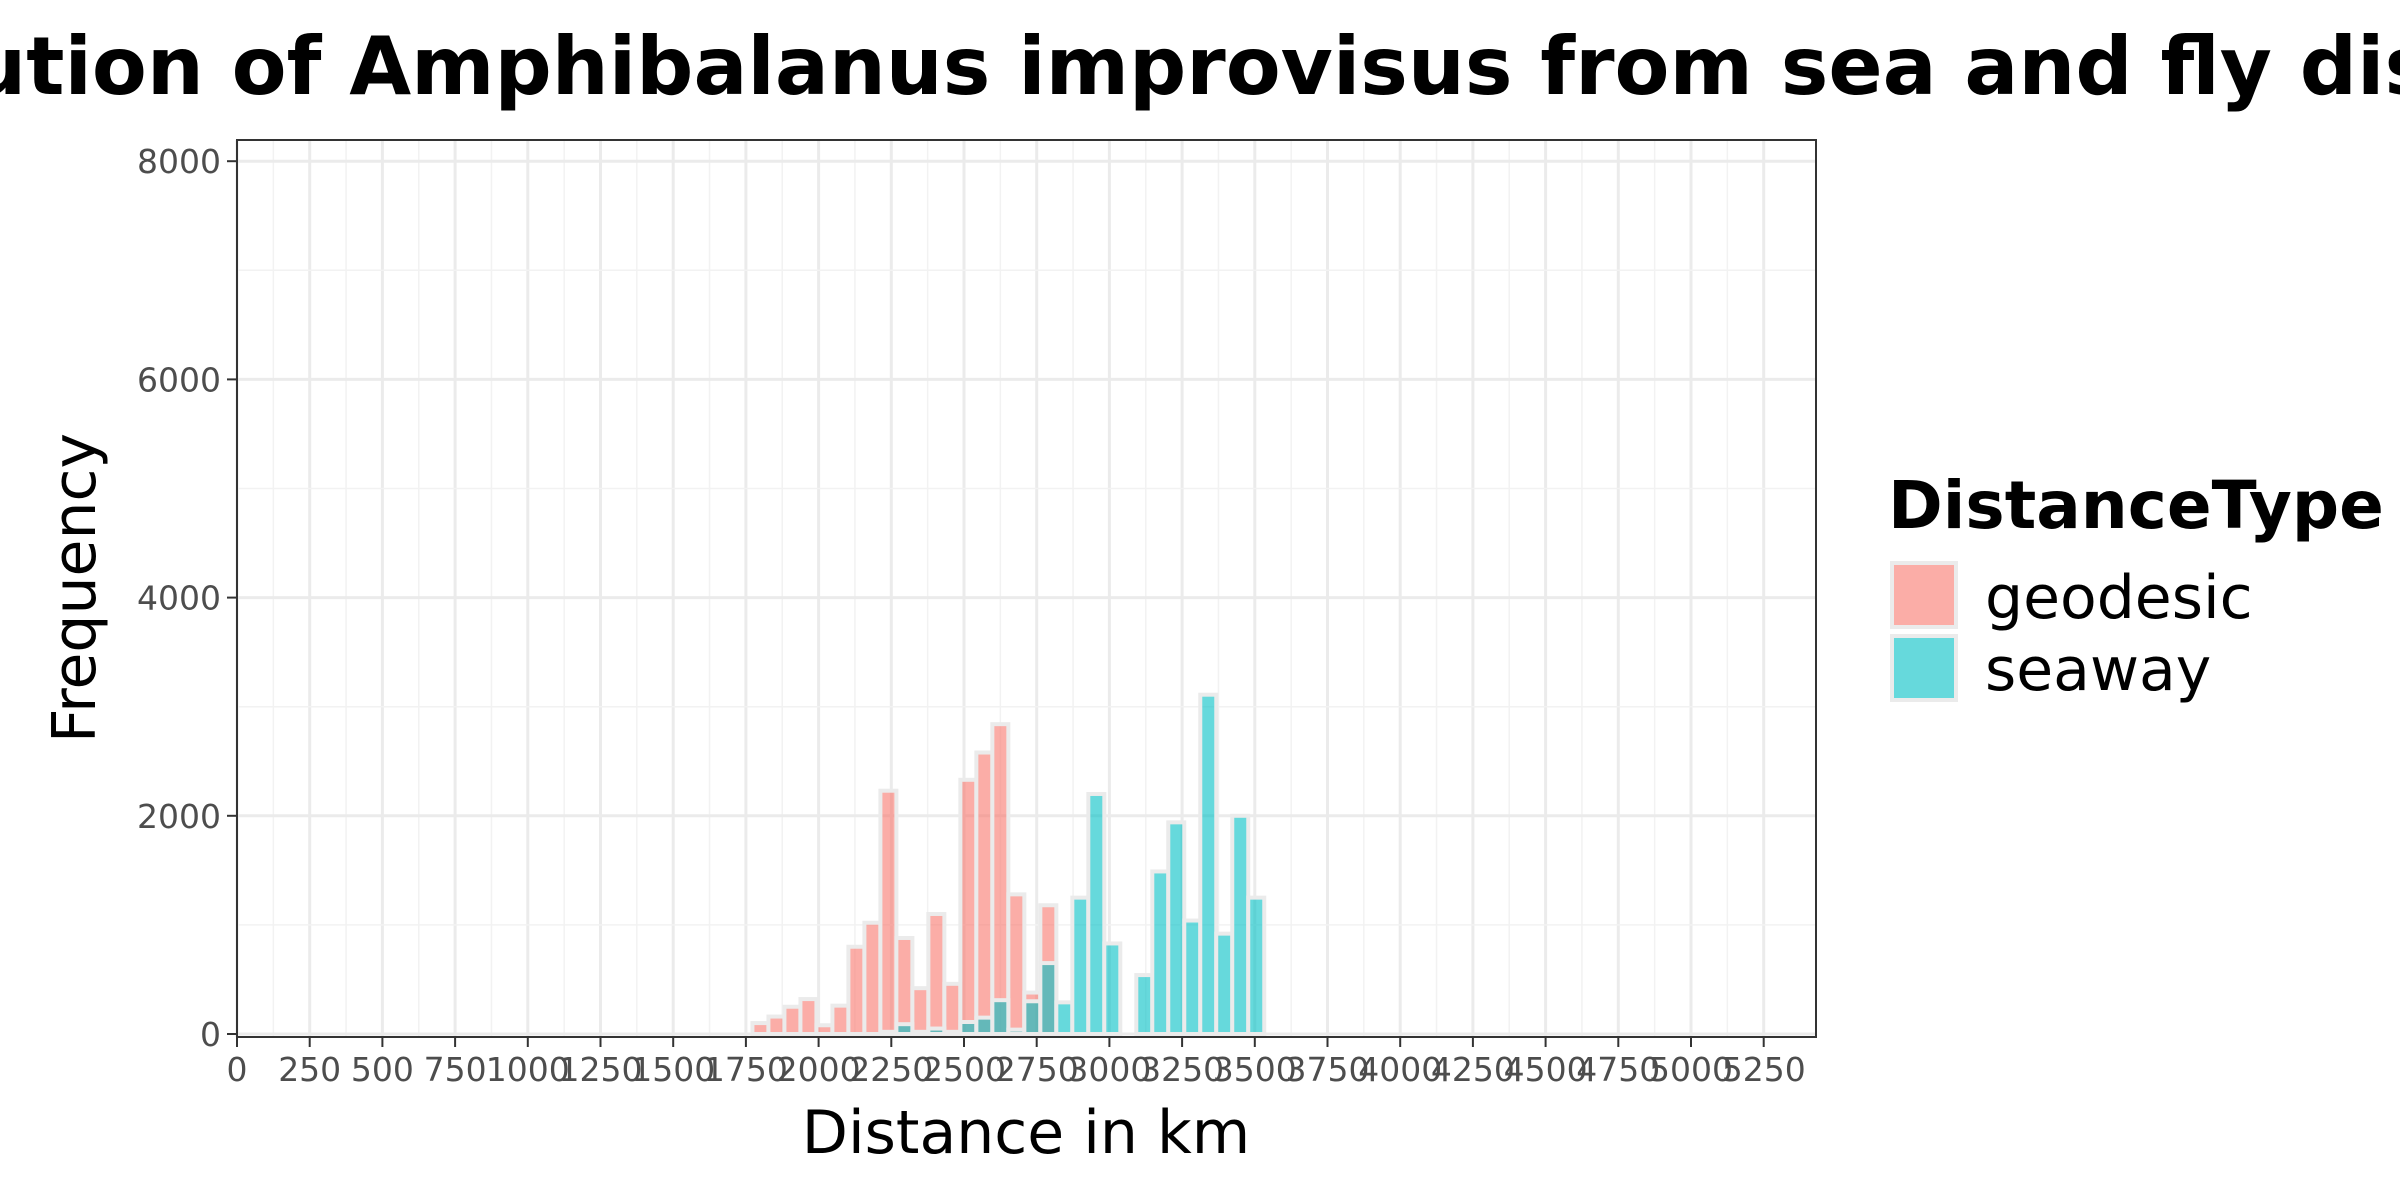 The height and width of the screenshot is (1200, 2400). What do you see at coordinates (1546, 1069) in the screenshot?
I see `x-tick-label: 4500` at bounding box center [1546, 1069].